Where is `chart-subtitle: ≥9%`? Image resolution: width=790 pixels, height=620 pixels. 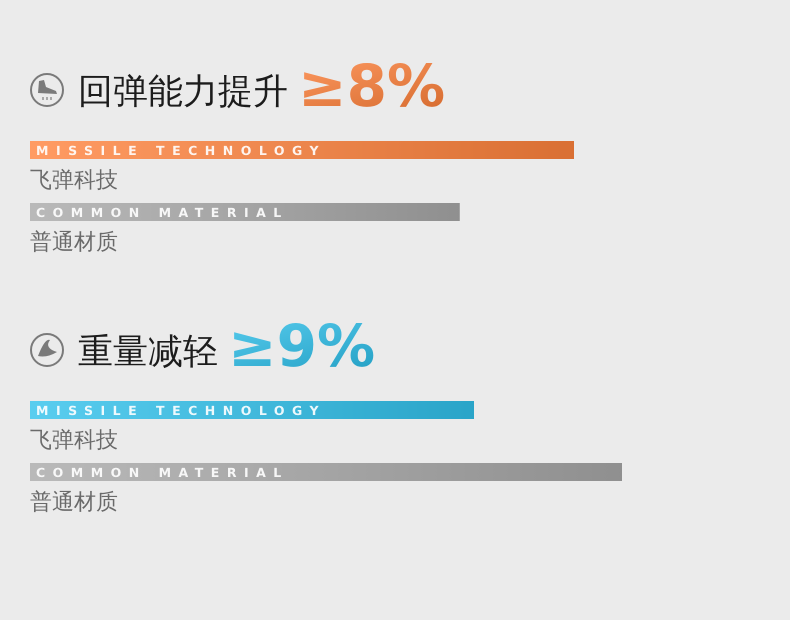
chart-subtitle: ≥9% is located at coordinates (302, 346).